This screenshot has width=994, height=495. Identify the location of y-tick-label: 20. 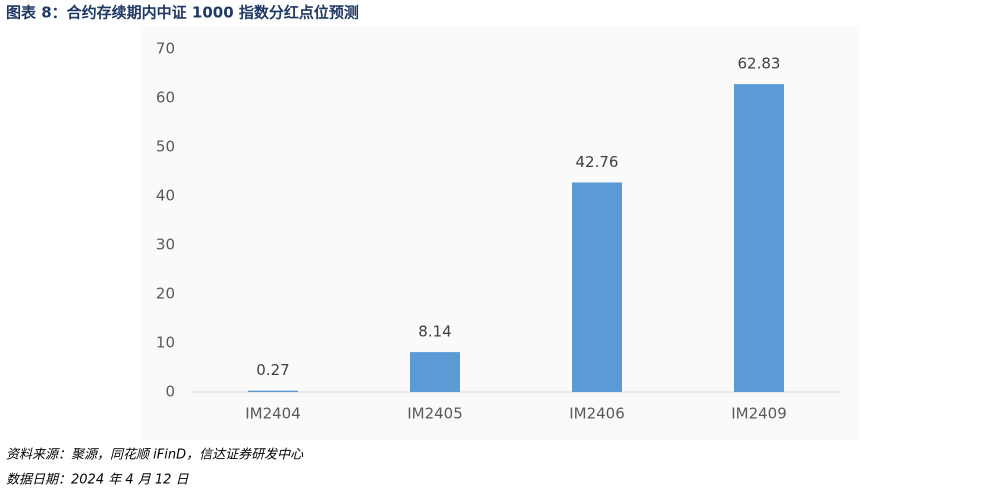
(165, 294).